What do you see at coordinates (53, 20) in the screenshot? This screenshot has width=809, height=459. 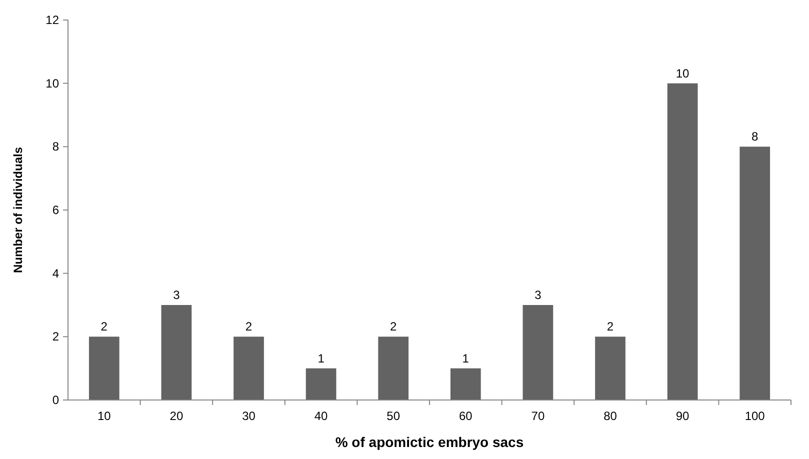 I see `y-tick-label: 12` at bounding box center [53, 20].